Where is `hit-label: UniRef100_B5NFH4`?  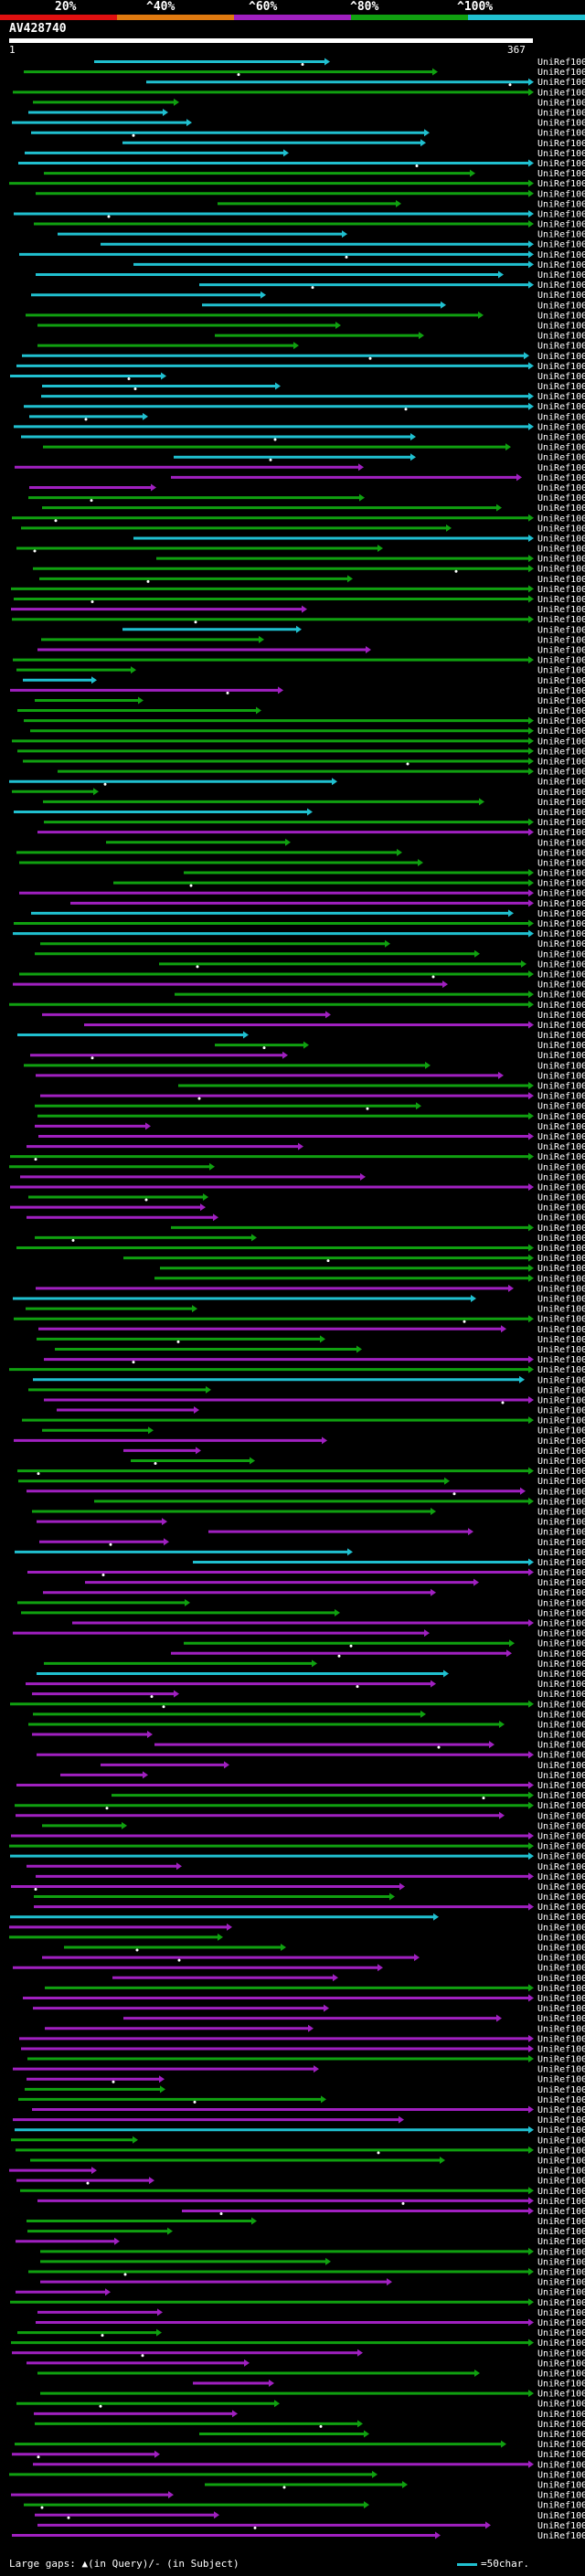 hit-label: UniRef100_B5NFH4 is located at coordinates (561, 1279).